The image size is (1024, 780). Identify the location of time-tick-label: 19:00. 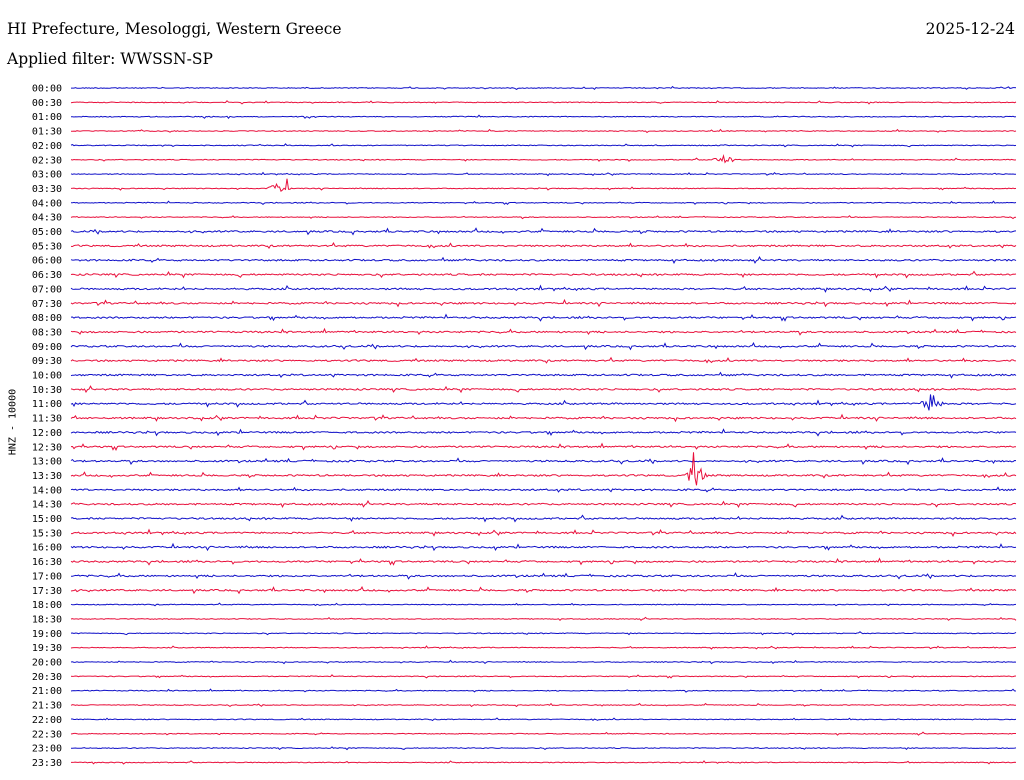
(47, 634).